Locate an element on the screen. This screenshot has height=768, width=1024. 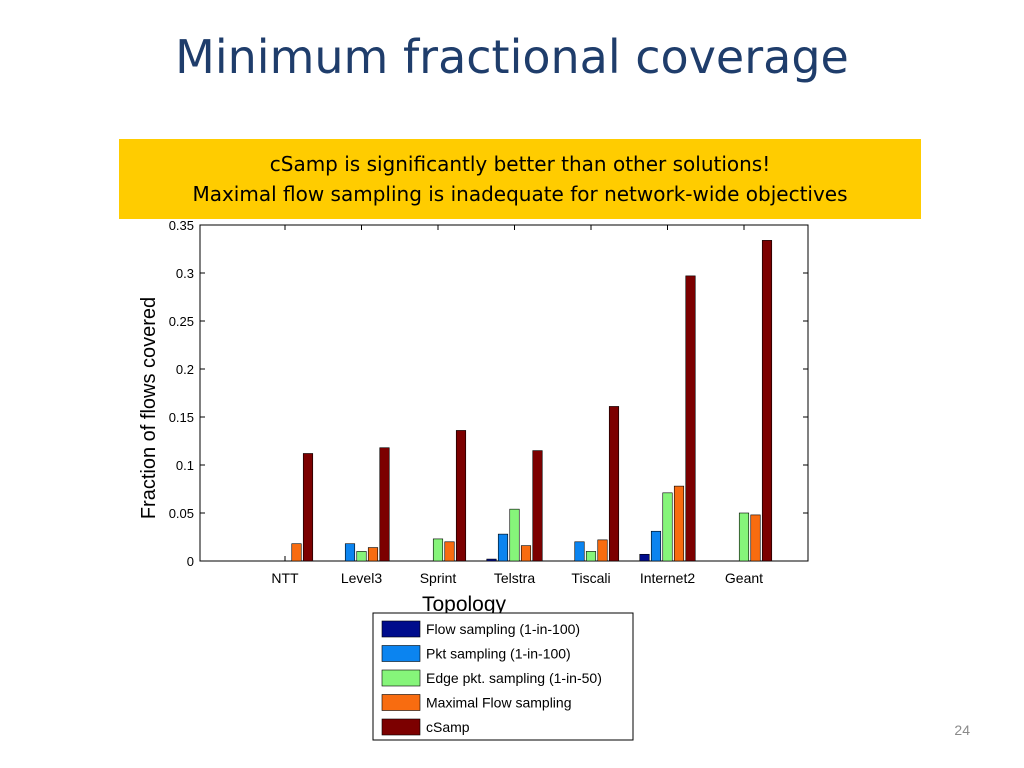
slide-number: 24 is located at coordinates (962, 730).